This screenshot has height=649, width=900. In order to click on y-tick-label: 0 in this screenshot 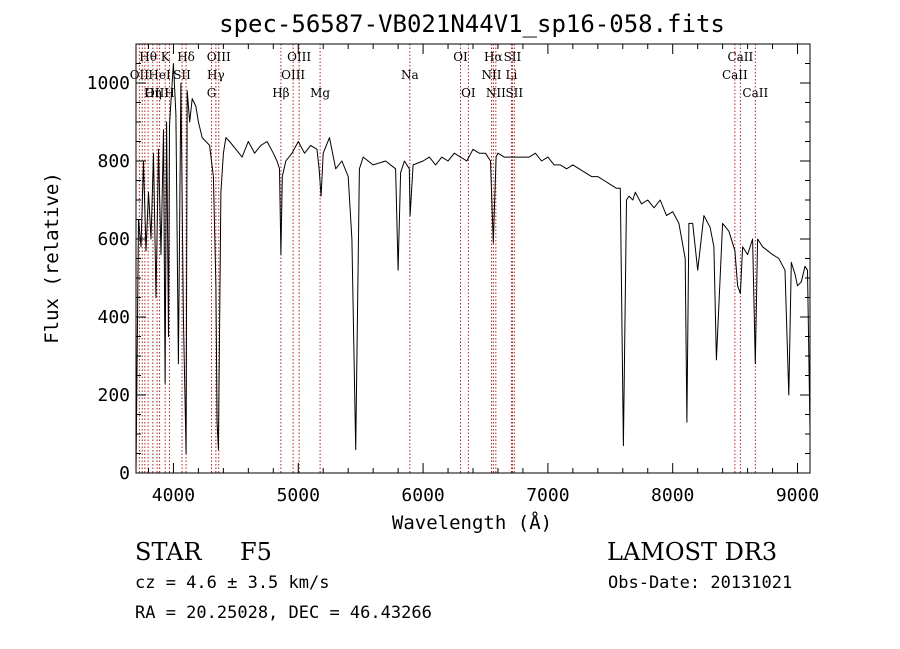, I will do `click(124, 473)`.